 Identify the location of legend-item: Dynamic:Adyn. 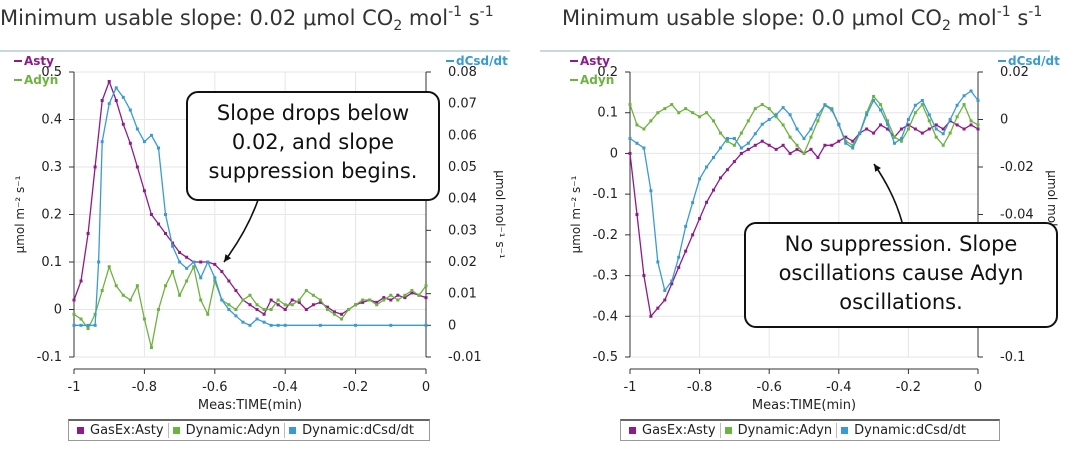
(227, 430).